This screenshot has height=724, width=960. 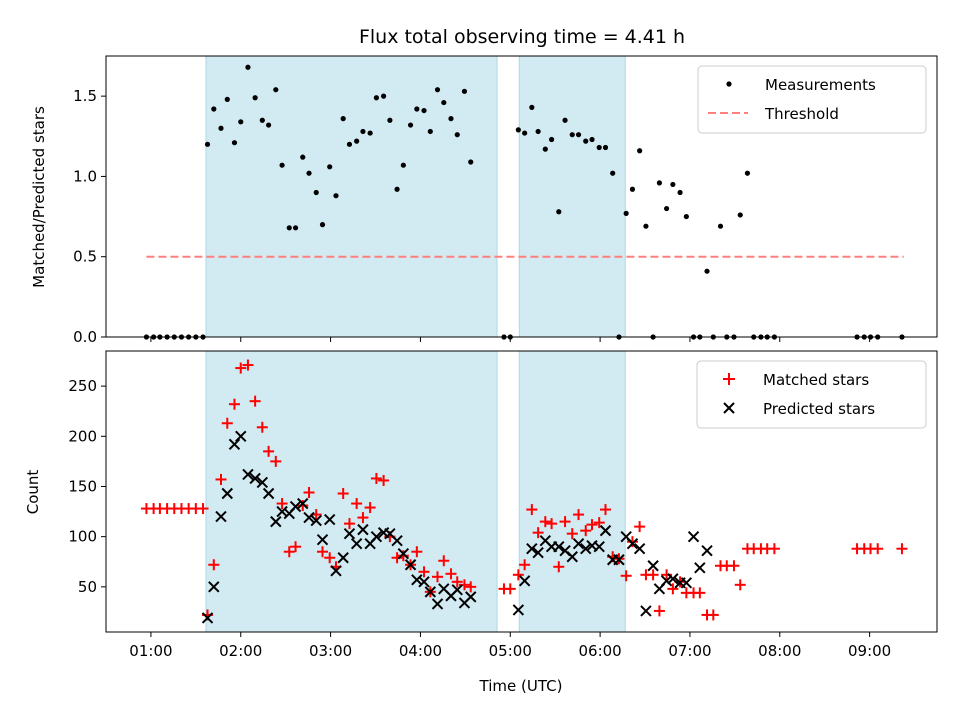 I want to click on top-x-ticks, so click(x=510, y=339).